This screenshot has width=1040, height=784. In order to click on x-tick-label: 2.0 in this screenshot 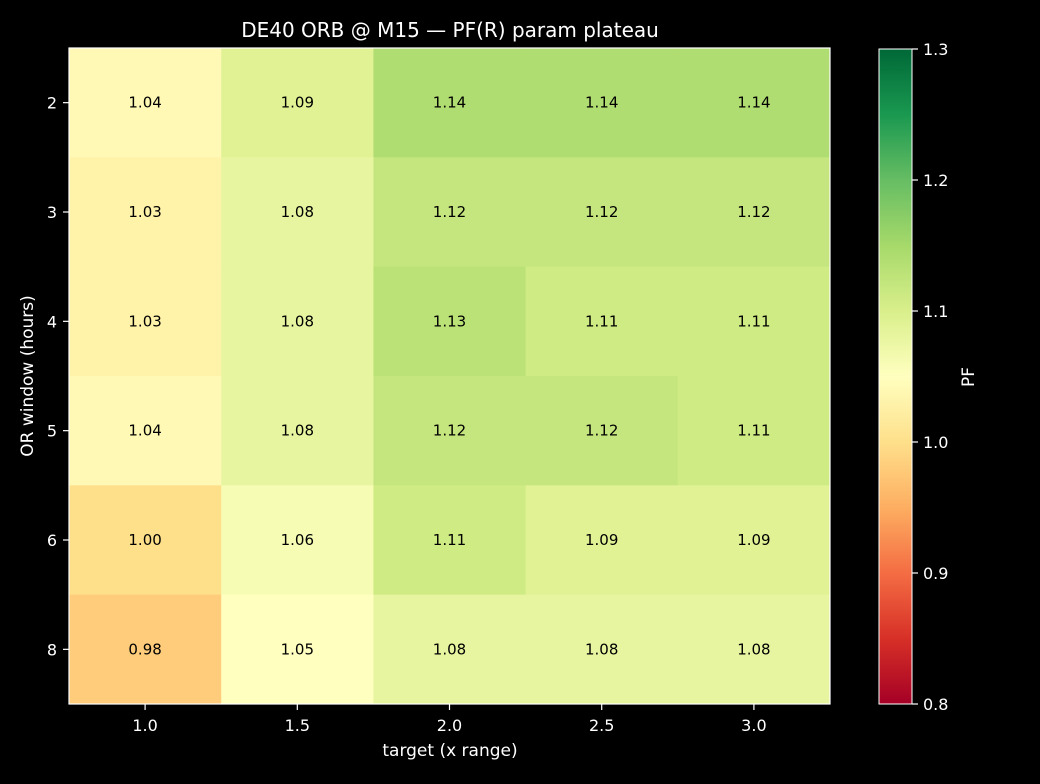, I will do `click(449, 725)`.